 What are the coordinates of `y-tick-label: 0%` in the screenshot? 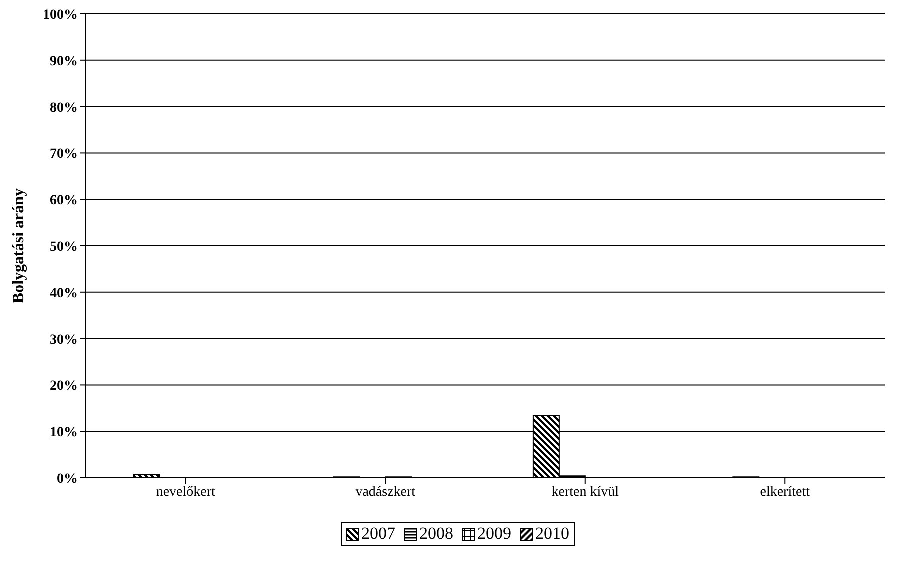 It's located at (67, 479).